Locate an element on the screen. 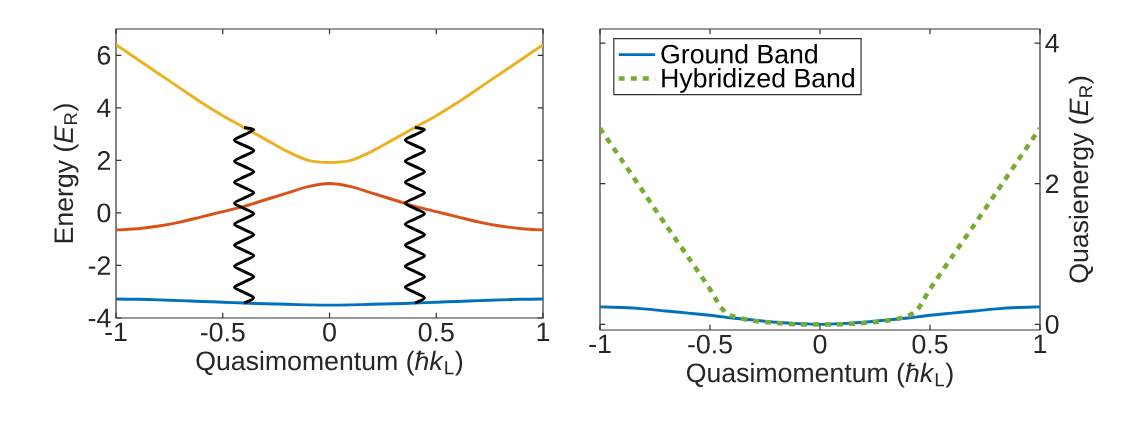  legend-label: Ground Band is located at coordinates (739, 53).